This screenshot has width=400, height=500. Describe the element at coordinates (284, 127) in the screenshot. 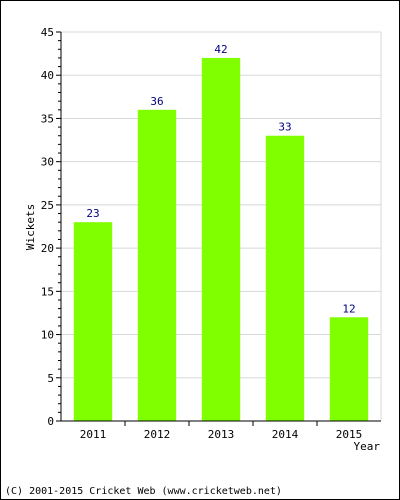

I see `data-label: 33` at that location.